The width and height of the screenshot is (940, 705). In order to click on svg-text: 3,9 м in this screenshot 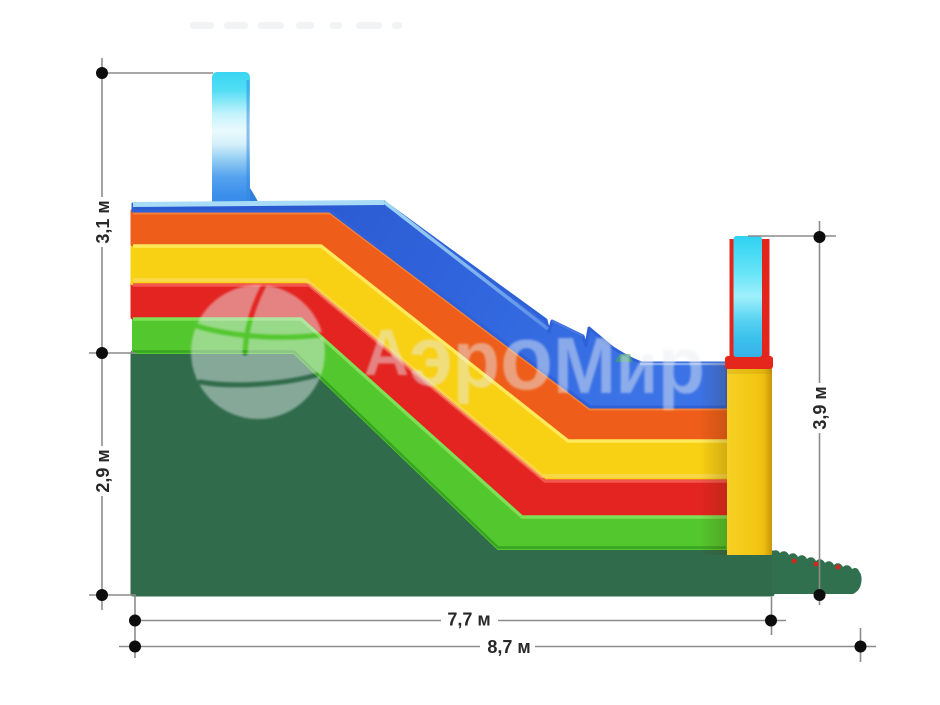, I will do `click(820, 407)`.